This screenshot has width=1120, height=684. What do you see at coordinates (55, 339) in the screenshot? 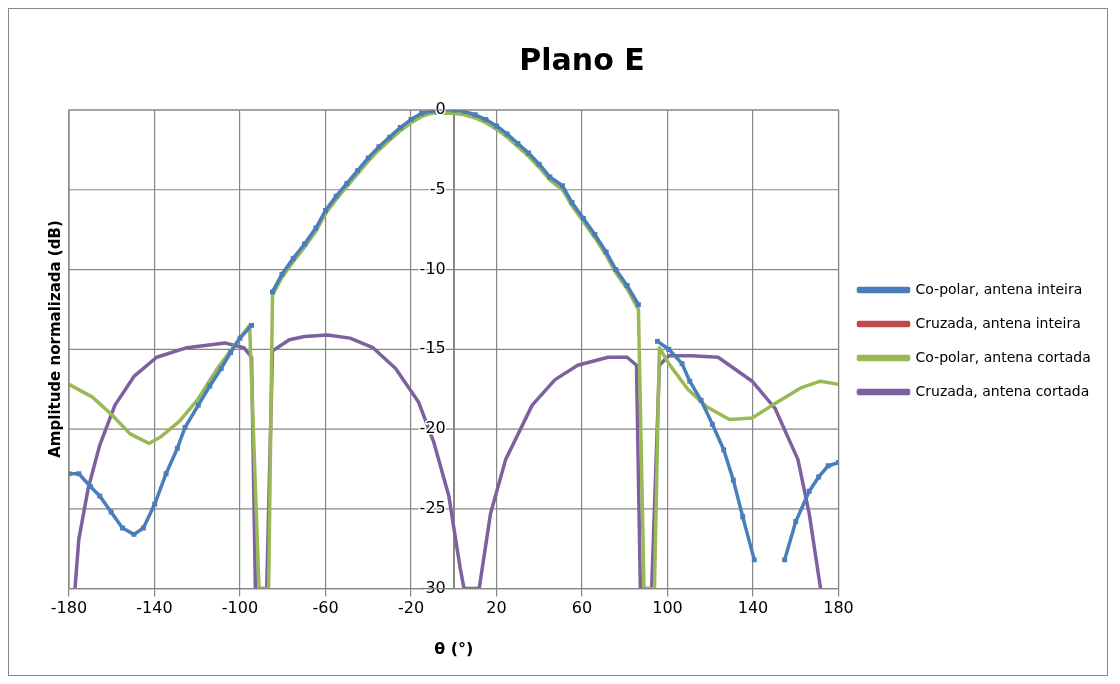
I see `y-axis-title: Amplitude normalizada (dB)` at bounding box center [55, 339].